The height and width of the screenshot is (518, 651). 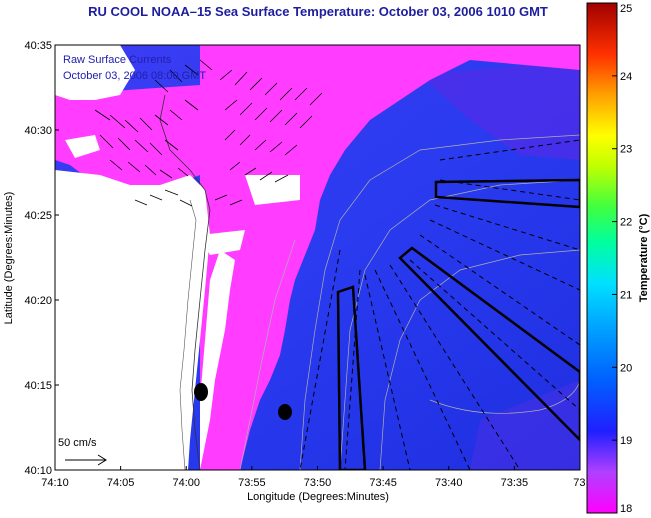 I want to click on x-tick-label: 73:55, so click(x=252, y=483).